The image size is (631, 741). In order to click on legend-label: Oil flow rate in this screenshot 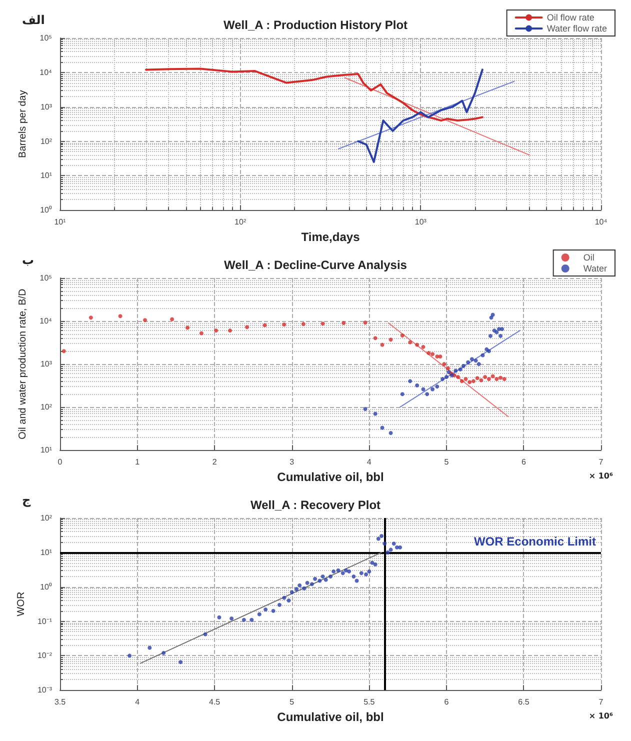, I will do `click(570, 17)`.